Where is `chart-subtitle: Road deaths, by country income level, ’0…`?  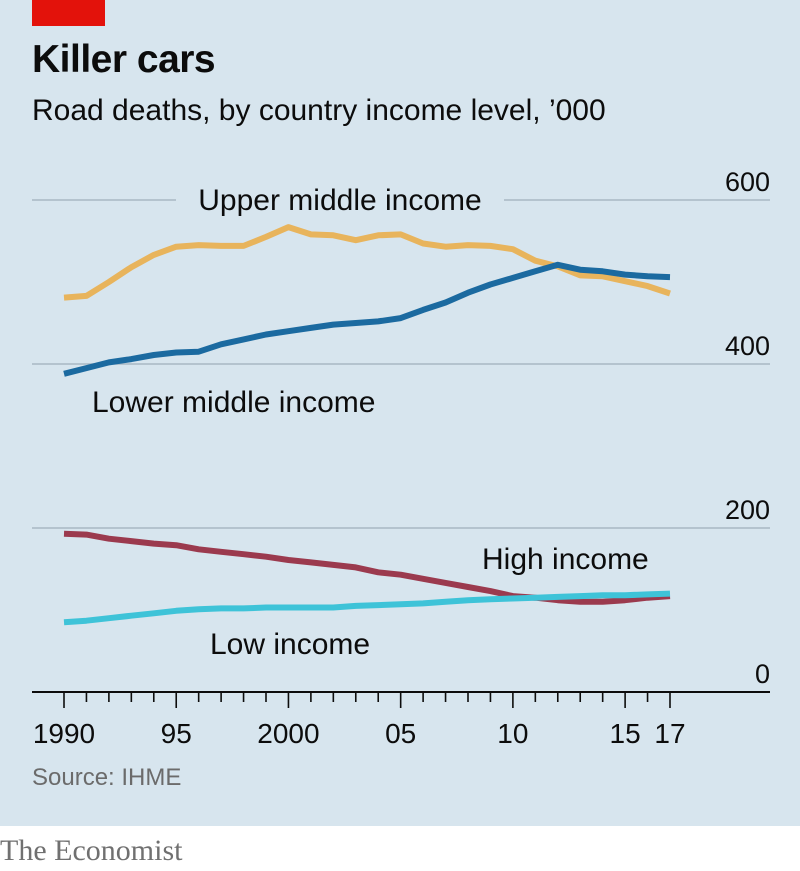
chart-subtitle: Road deaths, by country income level, ’0… is located at coordinates (319, 110).